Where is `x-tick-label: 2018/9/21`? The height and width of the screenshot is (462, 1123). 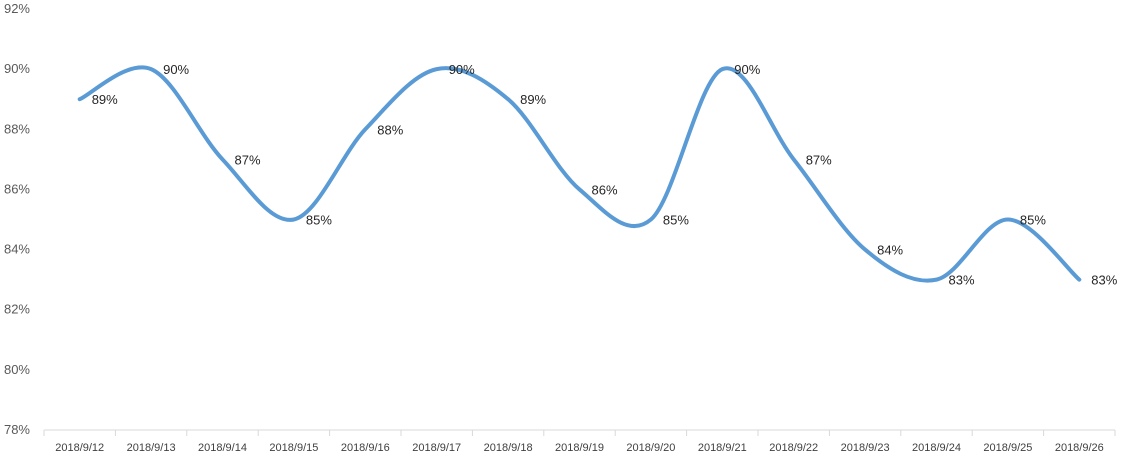 x-tick-label: 2018/9/21 is located at coordinates (722, 448).